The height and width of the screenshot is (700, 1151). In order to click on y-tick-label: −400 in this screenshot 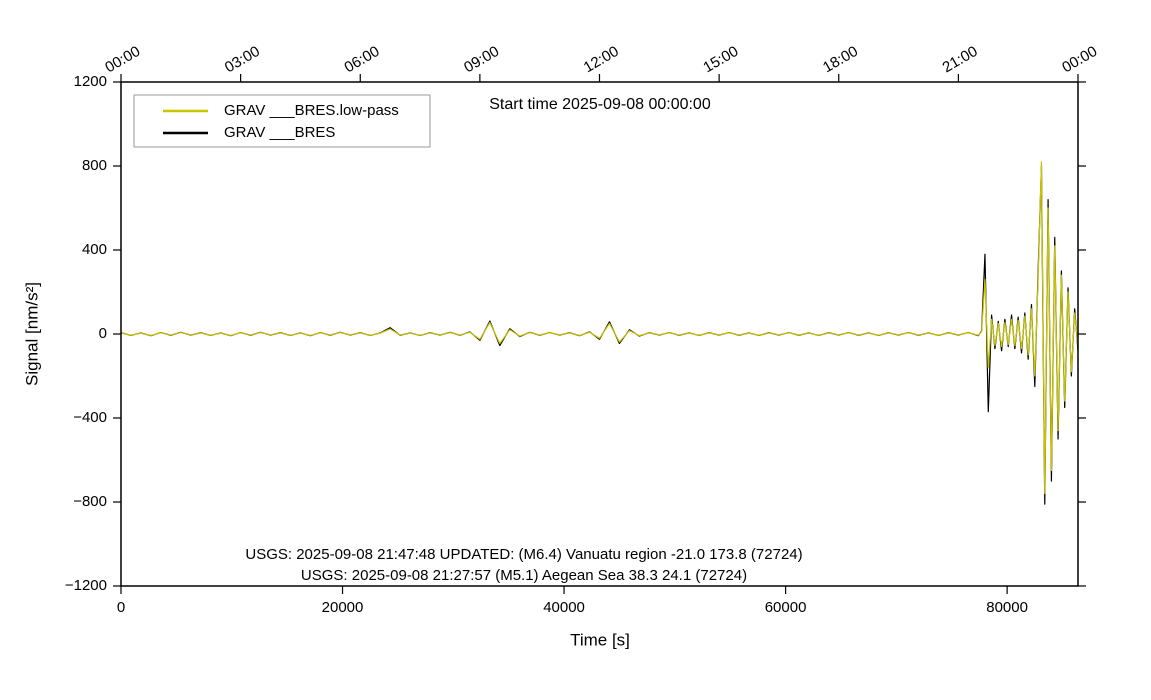, I will do `click(90, 417)`.